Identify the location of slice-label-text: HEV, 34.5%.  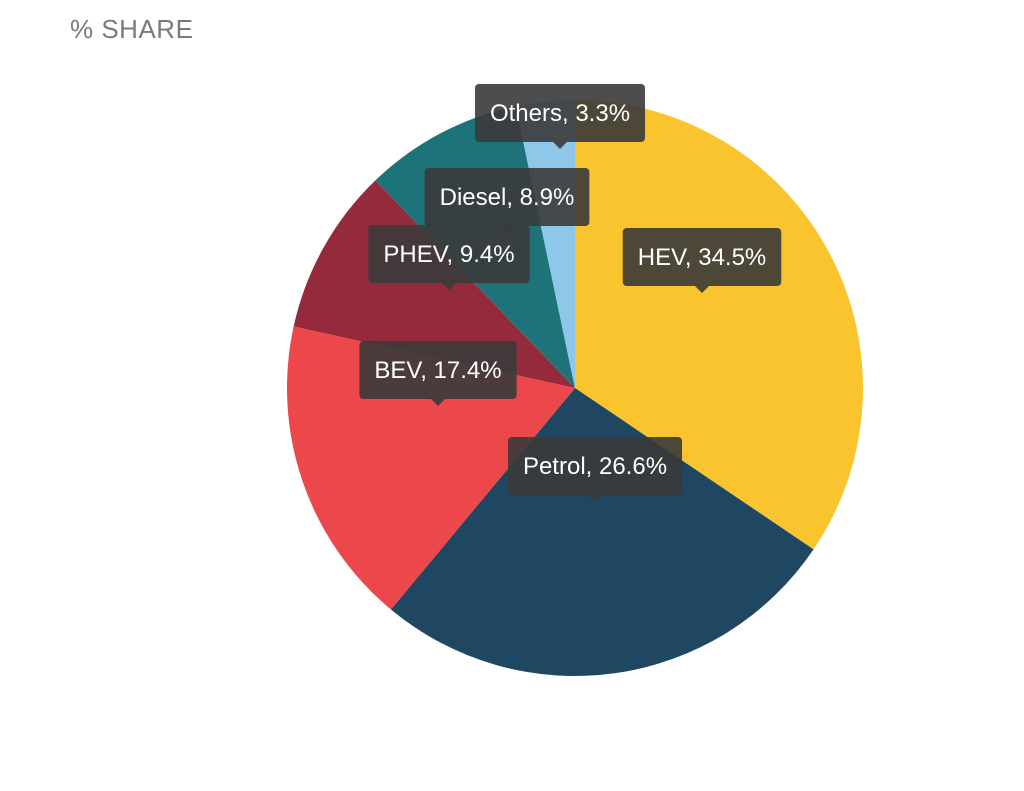
(702, 257).